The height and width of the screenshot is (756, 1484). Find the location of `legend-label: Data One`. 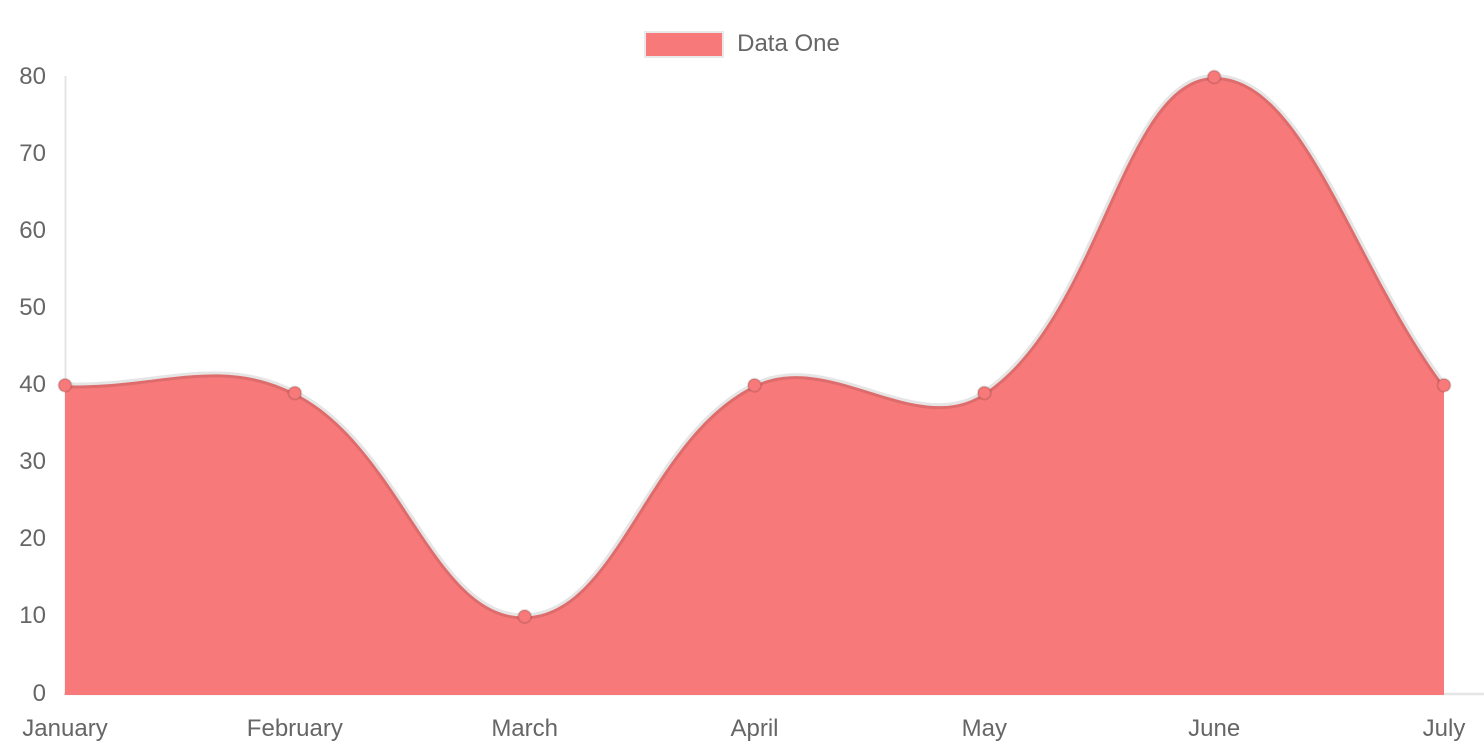

legend-label: Data One is located at coordinates (788, 43).